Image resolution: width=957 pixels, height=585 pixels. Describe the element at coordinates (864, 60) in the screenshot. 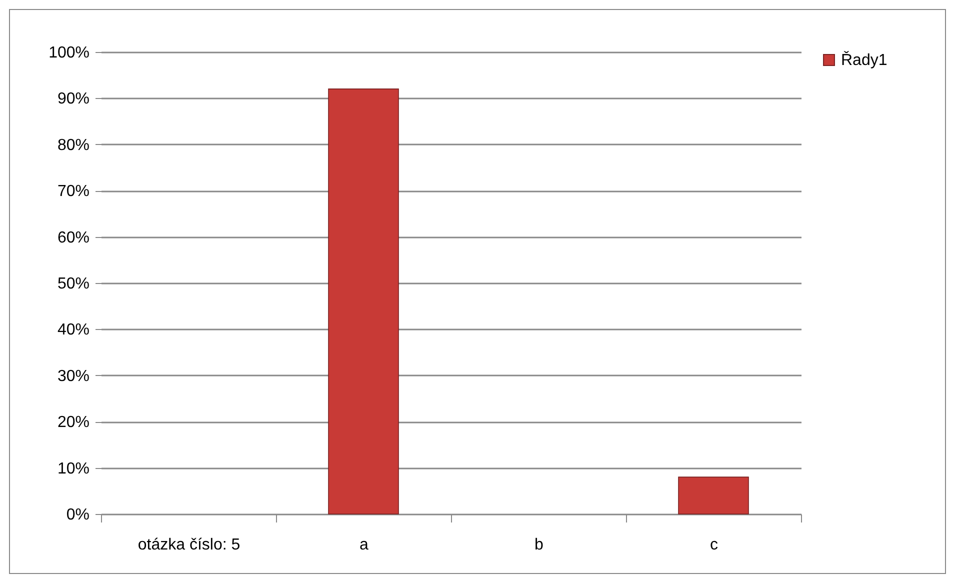

I see `legend-label: Řady1` at that location.